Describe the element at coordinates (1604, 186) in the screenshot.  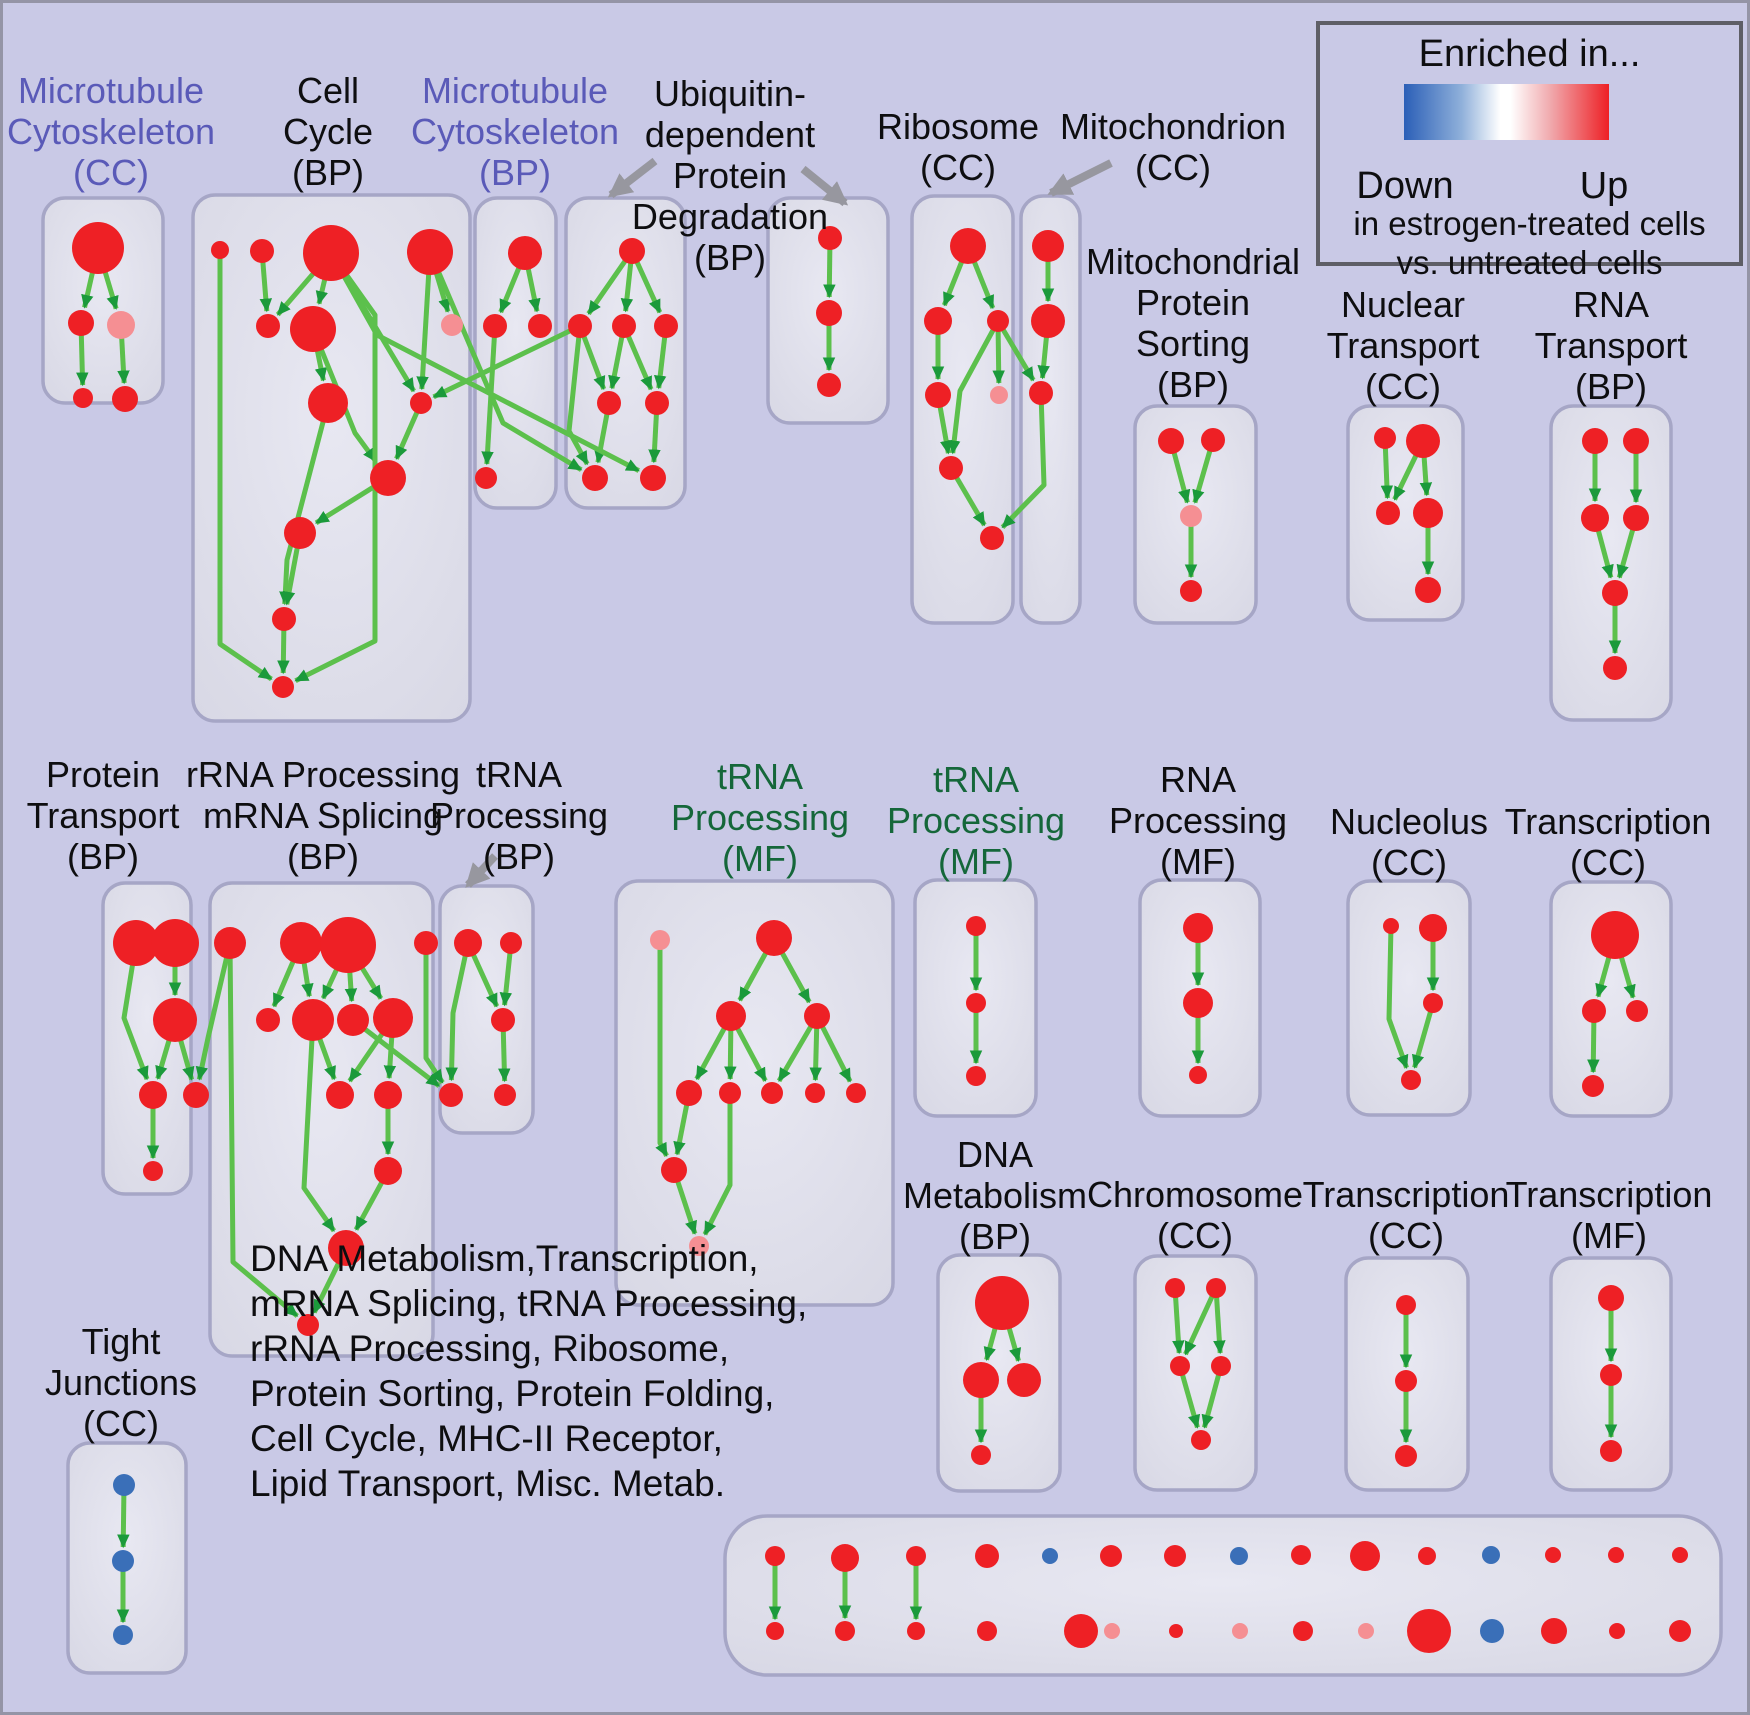
I see `legend-up-label: Up` at that location.